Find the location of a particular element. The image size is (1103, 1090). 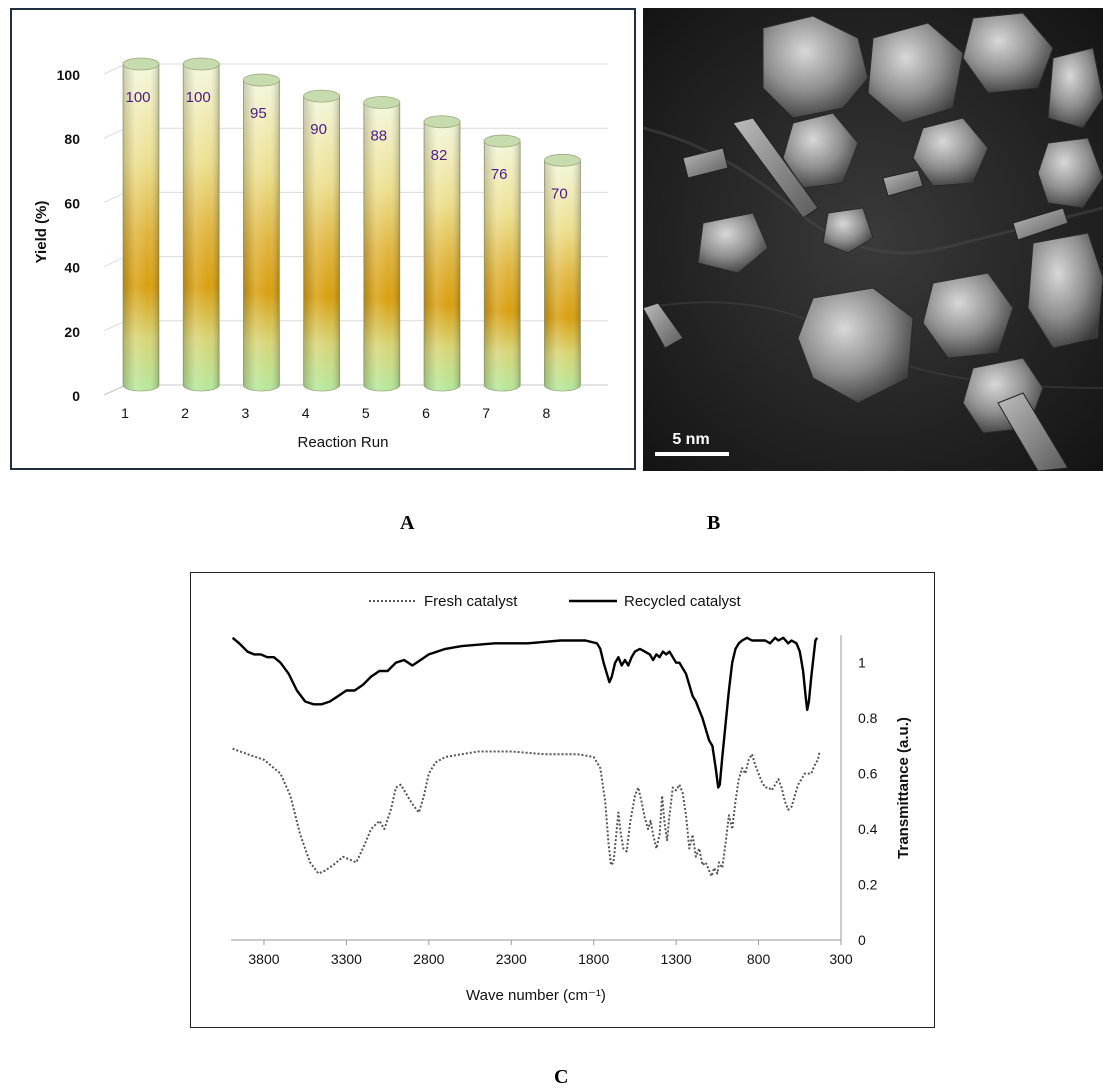

y-tick-label: 40 is located at coordinates (72, 268).